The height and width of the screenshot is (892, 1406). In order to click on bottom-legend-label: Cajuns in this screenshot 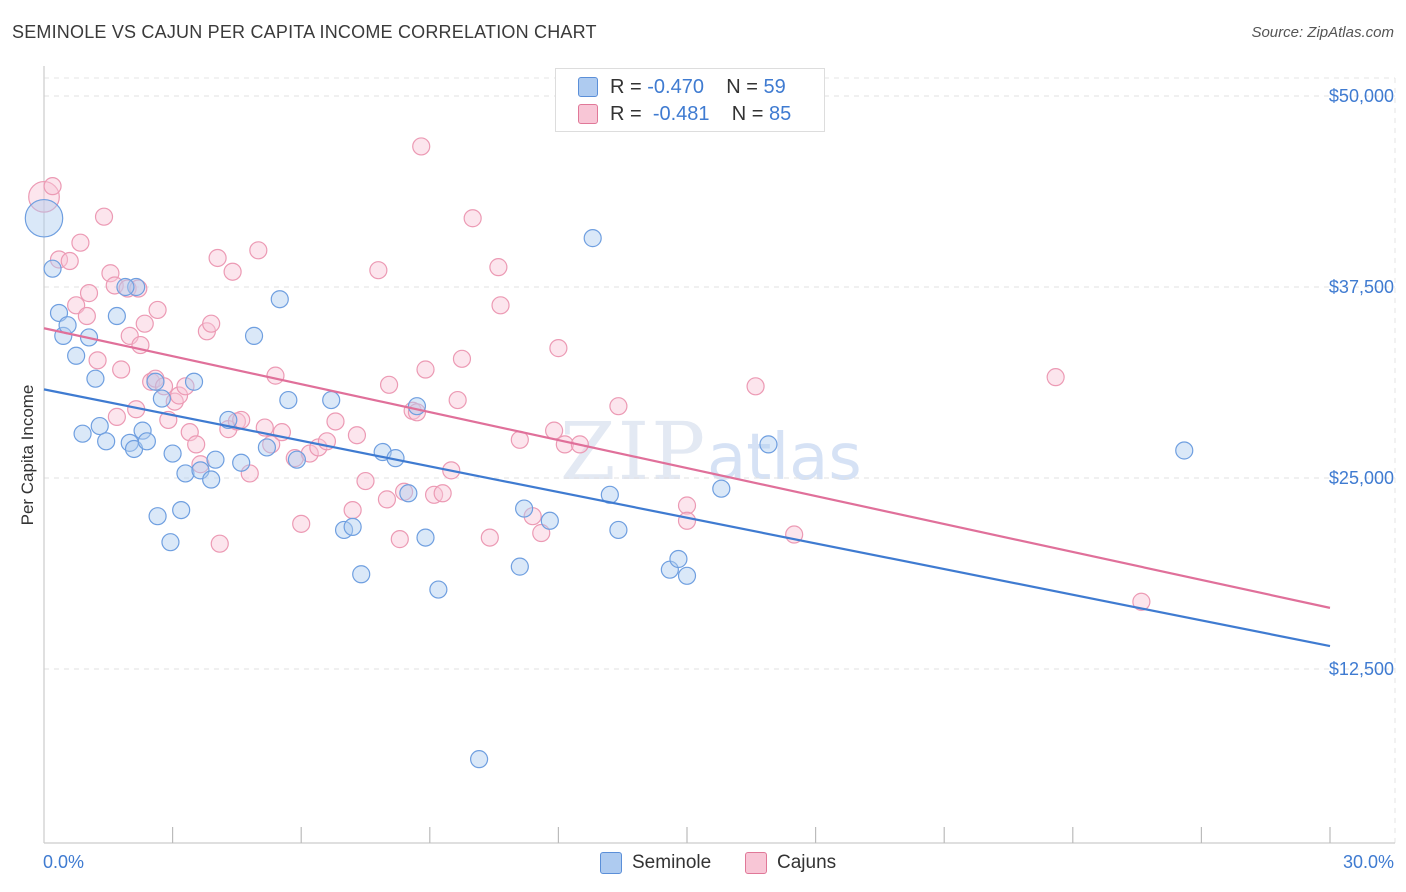, I will do `click(807, 862)`.